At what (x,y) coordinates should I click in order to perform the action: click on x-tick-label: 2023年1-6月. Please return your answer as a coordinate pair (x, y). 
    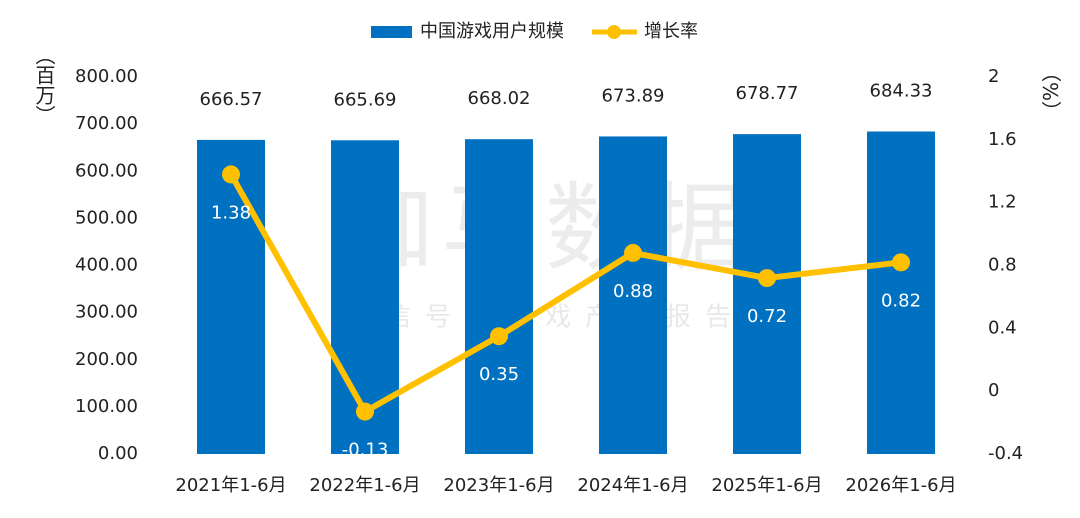
    Looking at the image, I should click on (498, 485).